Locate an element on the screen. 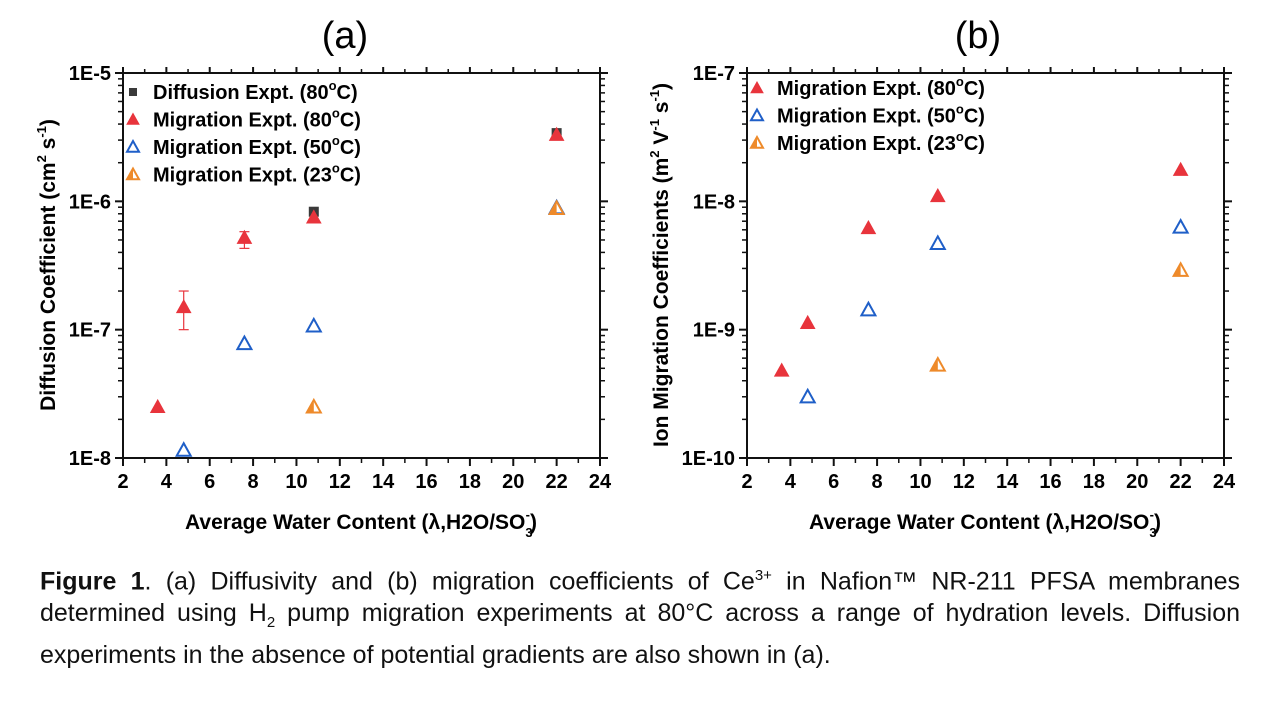  y-label-sup3: -1 is located at coordinates (654, 96).